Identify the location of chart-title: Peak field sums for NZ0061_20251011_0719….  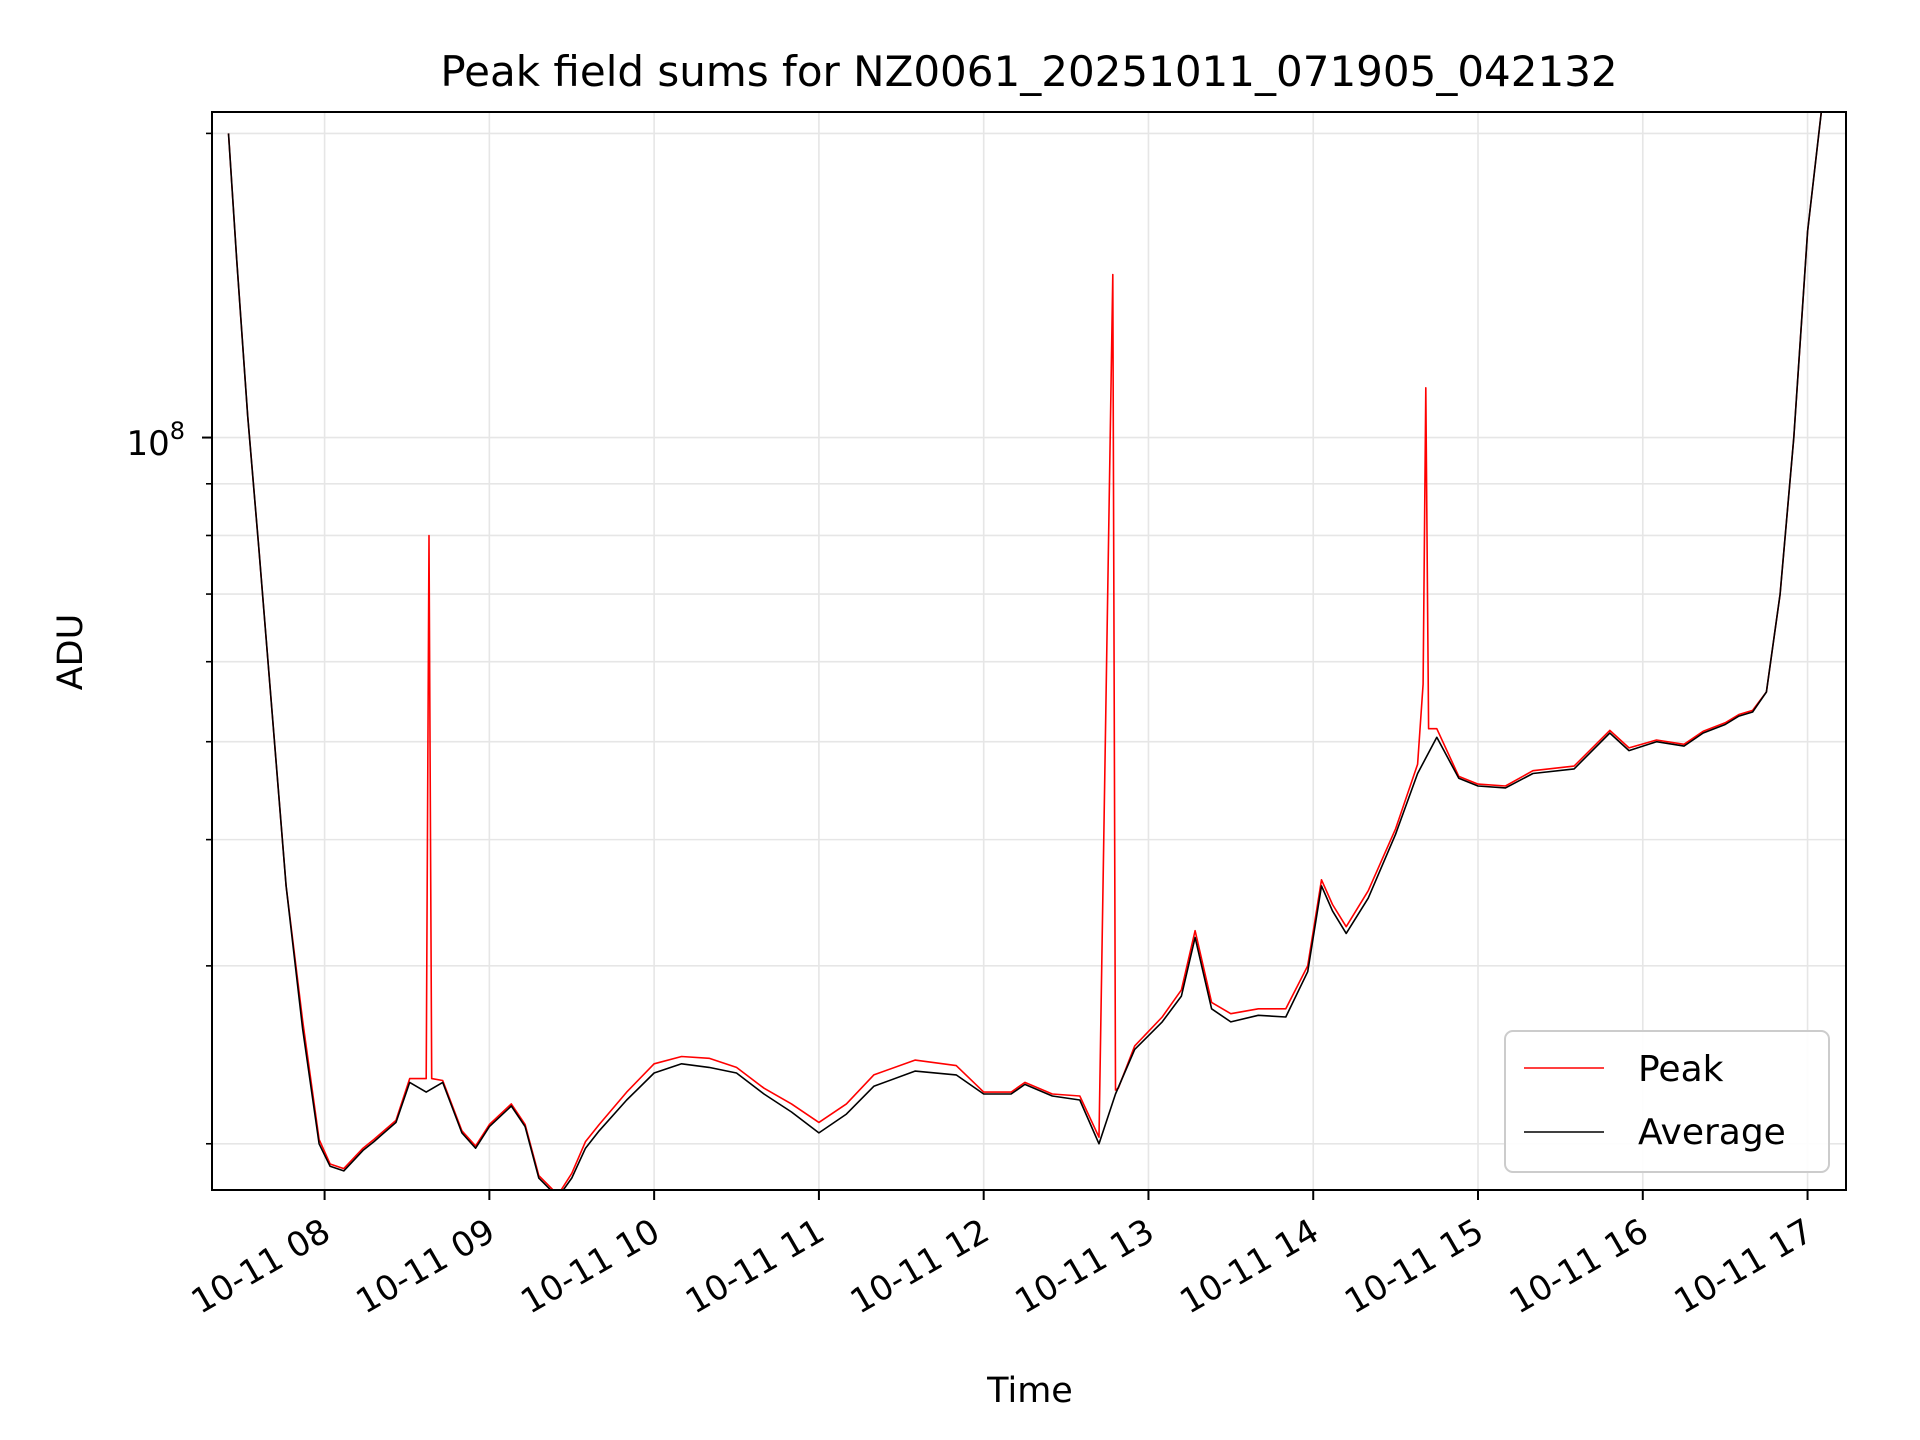
(1028, 71).